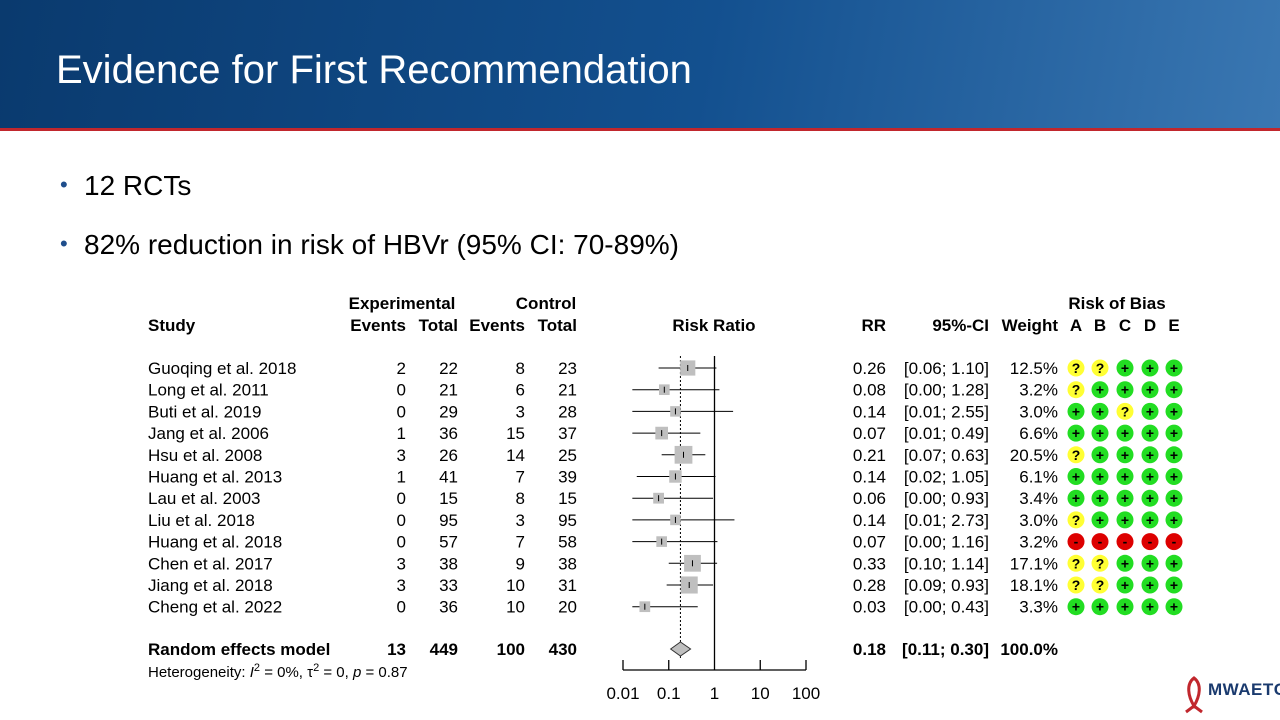 The height and width of the screenshot is (720, 1280). What do you see at coordinates (1034, 455) in the screenshot?
I see `weight-value: 20.5%` at bounding box center [1034, 455].